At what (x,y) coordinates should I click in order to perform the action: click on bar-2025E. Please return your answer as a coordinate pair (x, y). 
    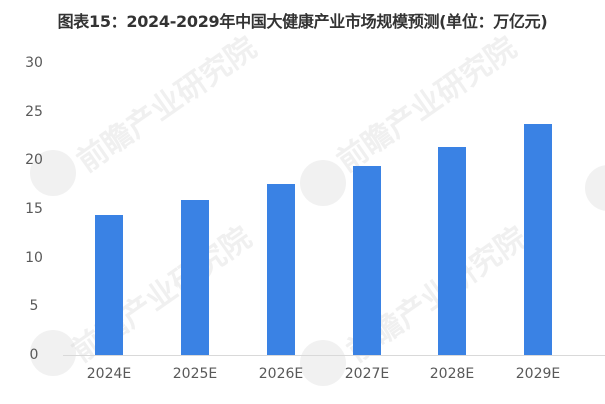
    Looking at the image, I should click on (195, 277).